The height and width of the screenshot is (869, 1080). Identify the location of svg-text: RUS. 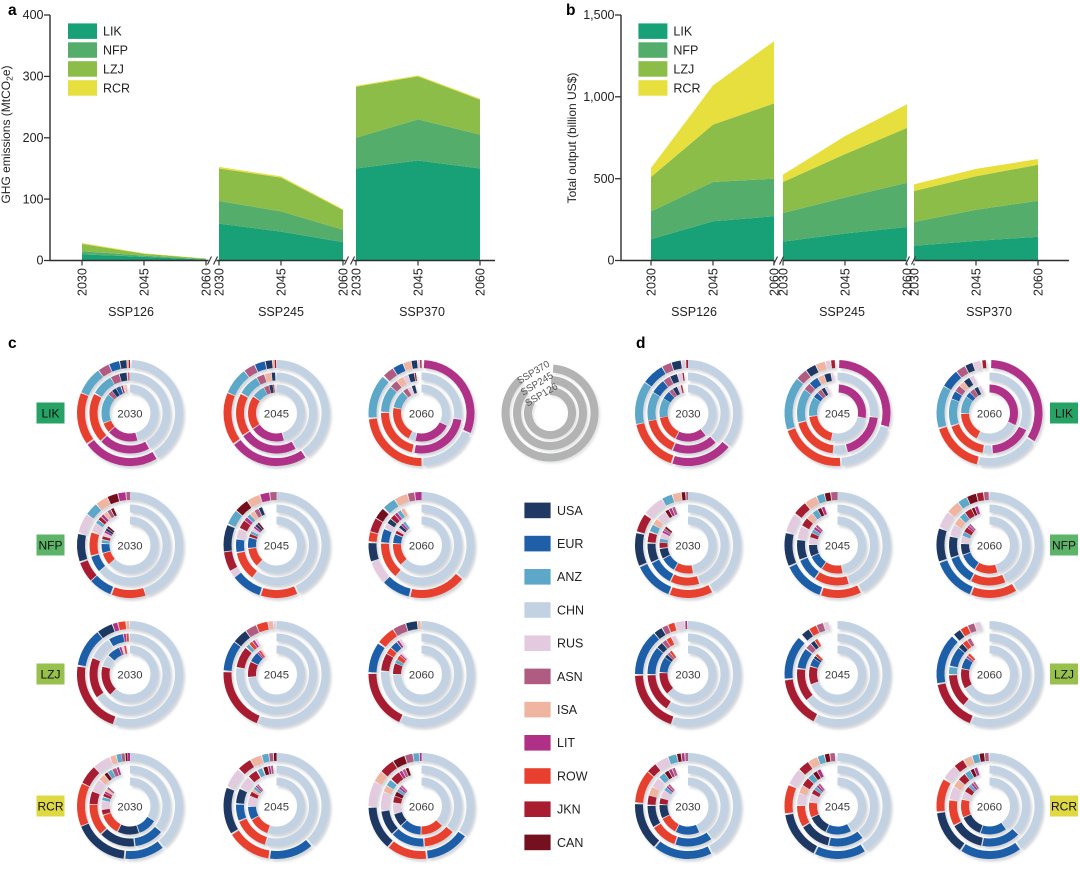
(570, 644).